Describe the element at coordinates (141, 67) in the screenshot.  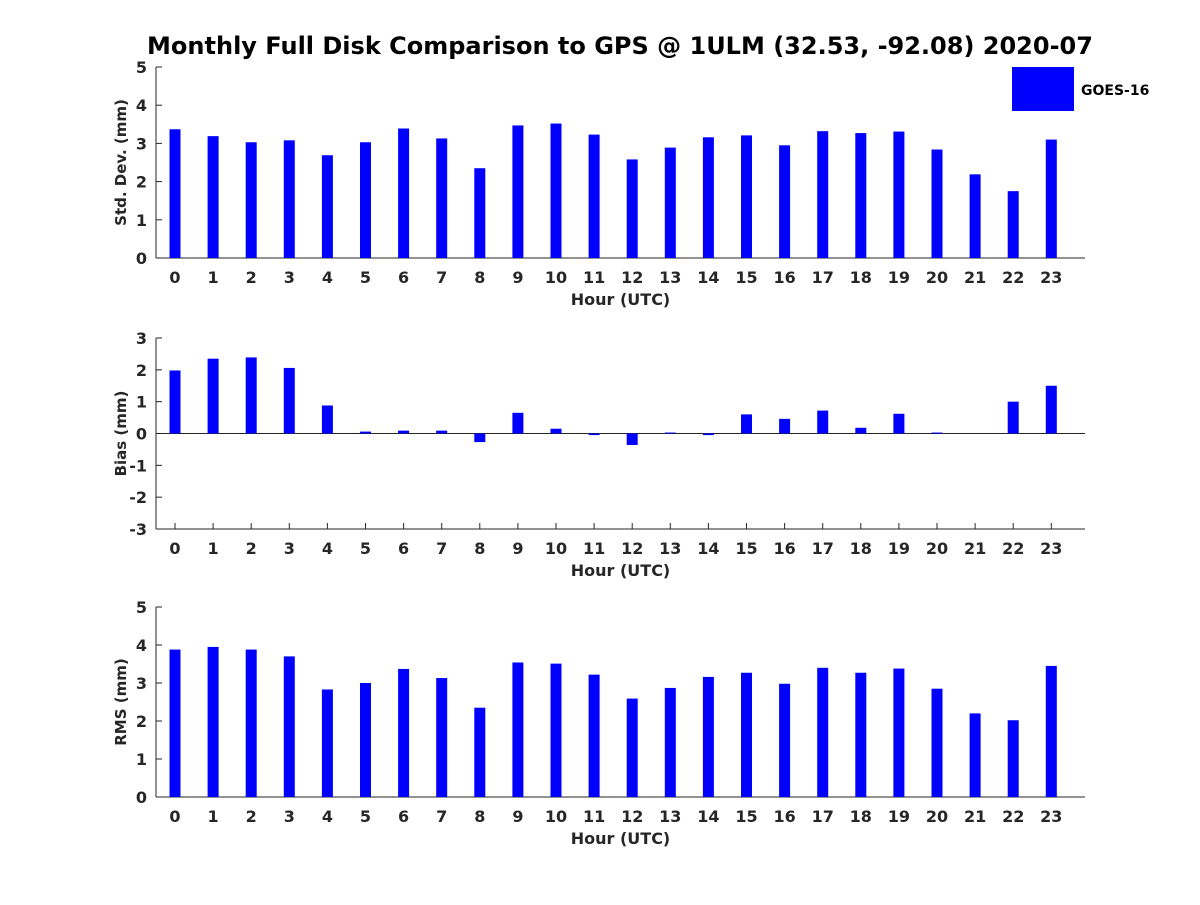
I see `y-tick-label: 5` at that location.